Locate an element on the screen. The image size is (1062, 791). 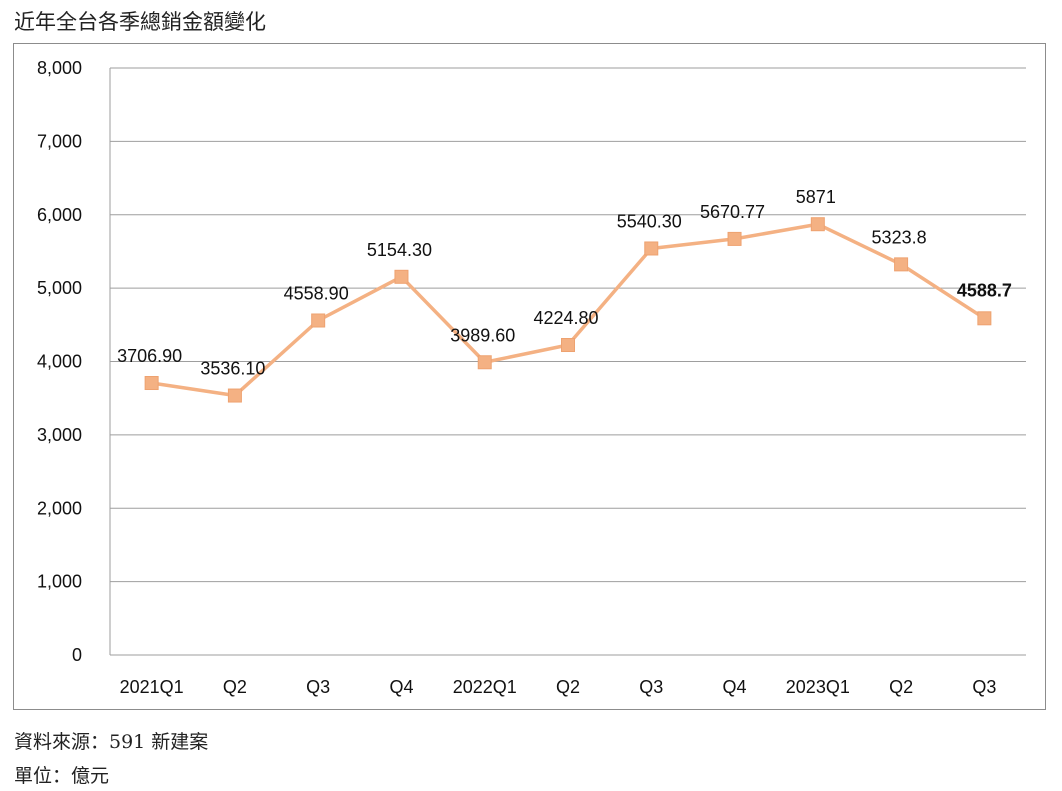
data-label: 5670.77 is located at coordinates (732, 212).